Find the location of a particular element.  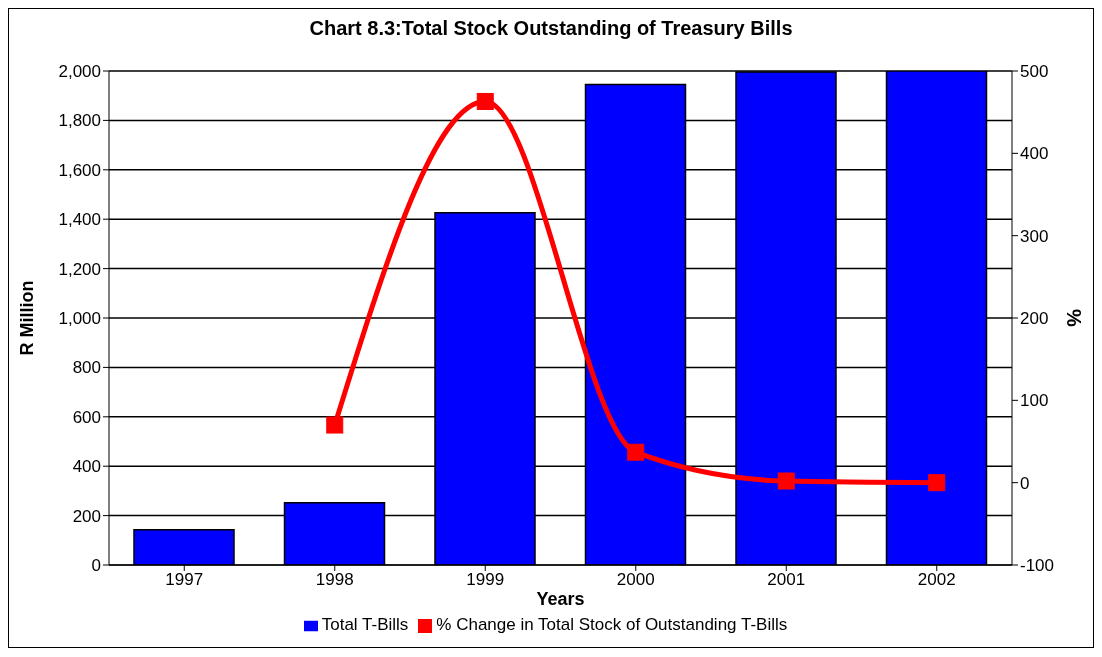

x-tick-label: 1997 is located at coordinates (184, 580).